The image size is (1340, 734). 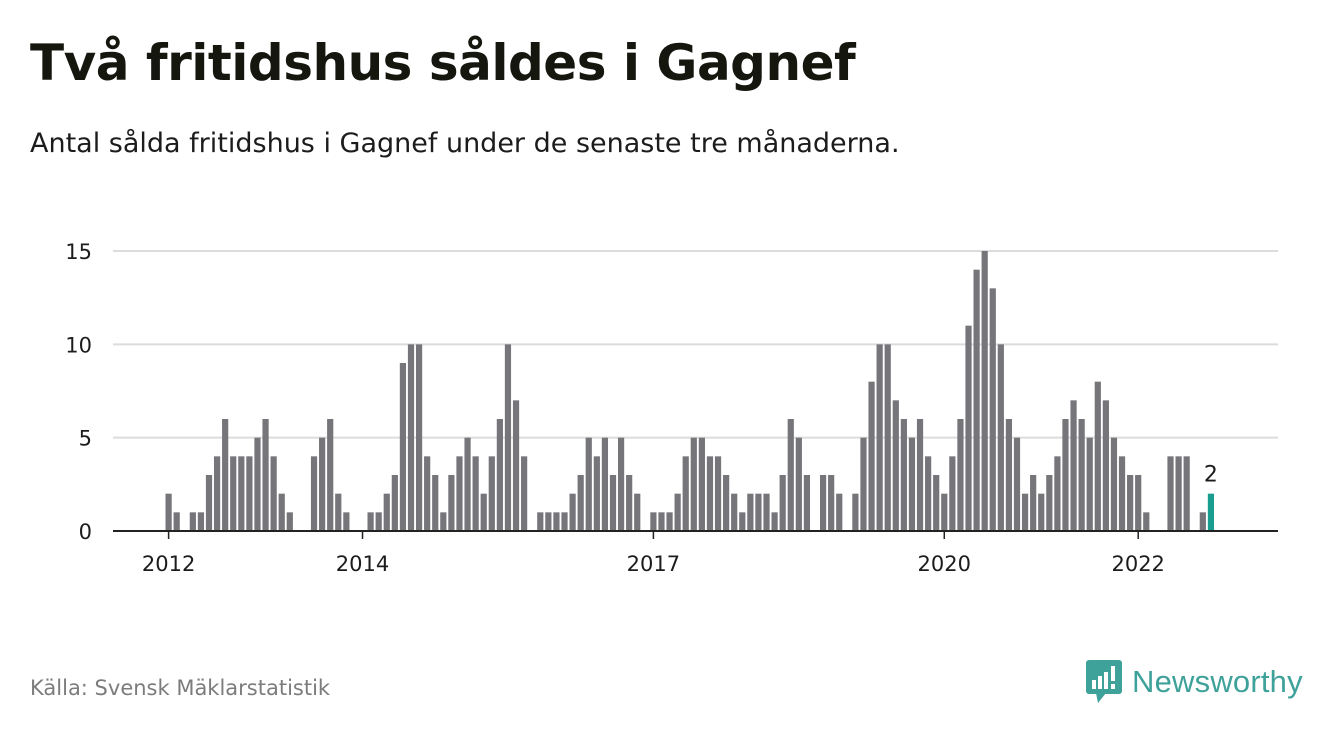 What do you see at coordinates (168, 564) in the screenshot?
I see `x-tick-label: 2012` at bounding box center [168, 564].